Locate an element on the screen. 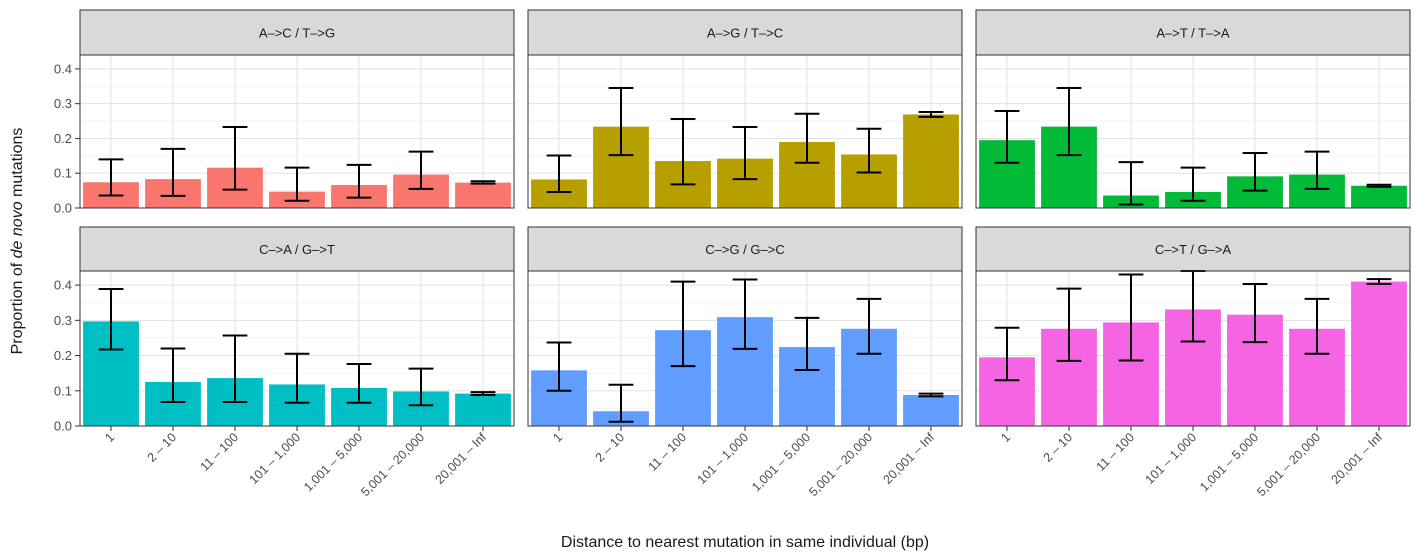  facet-strip-label: C–>T / G–>A is located at coordinates (1193, 249).